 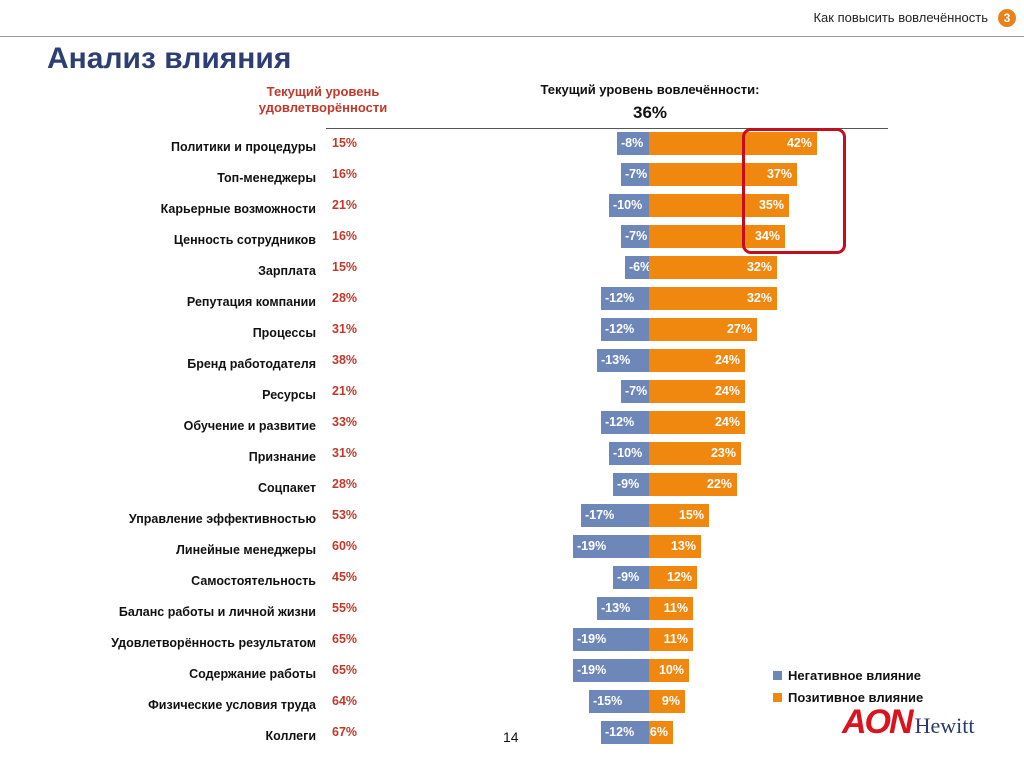 I want to click on negative-impact-bar: -15%, so click(x=619, y=701).